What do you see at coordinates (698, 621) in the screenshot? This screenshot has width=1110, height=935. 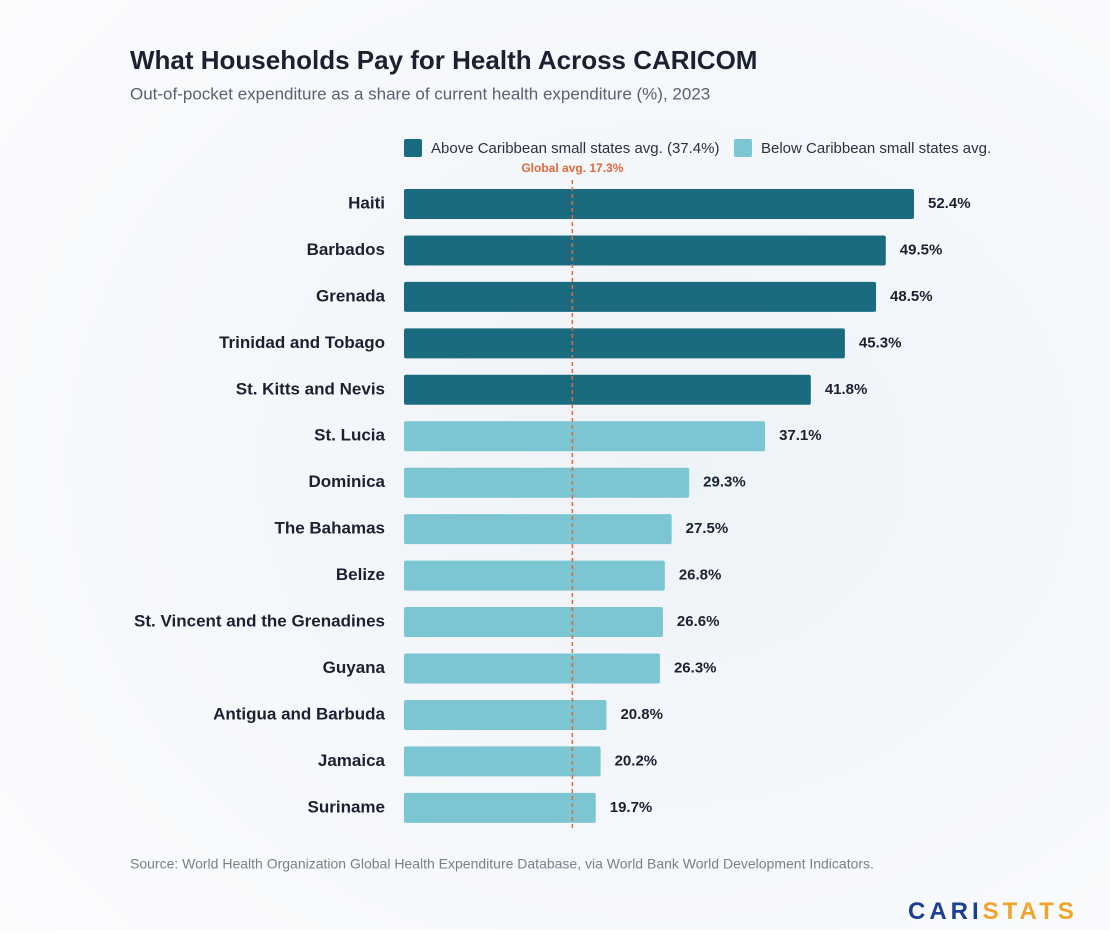 I see `value-label: 26.6%` at bounding box center [698, 621].